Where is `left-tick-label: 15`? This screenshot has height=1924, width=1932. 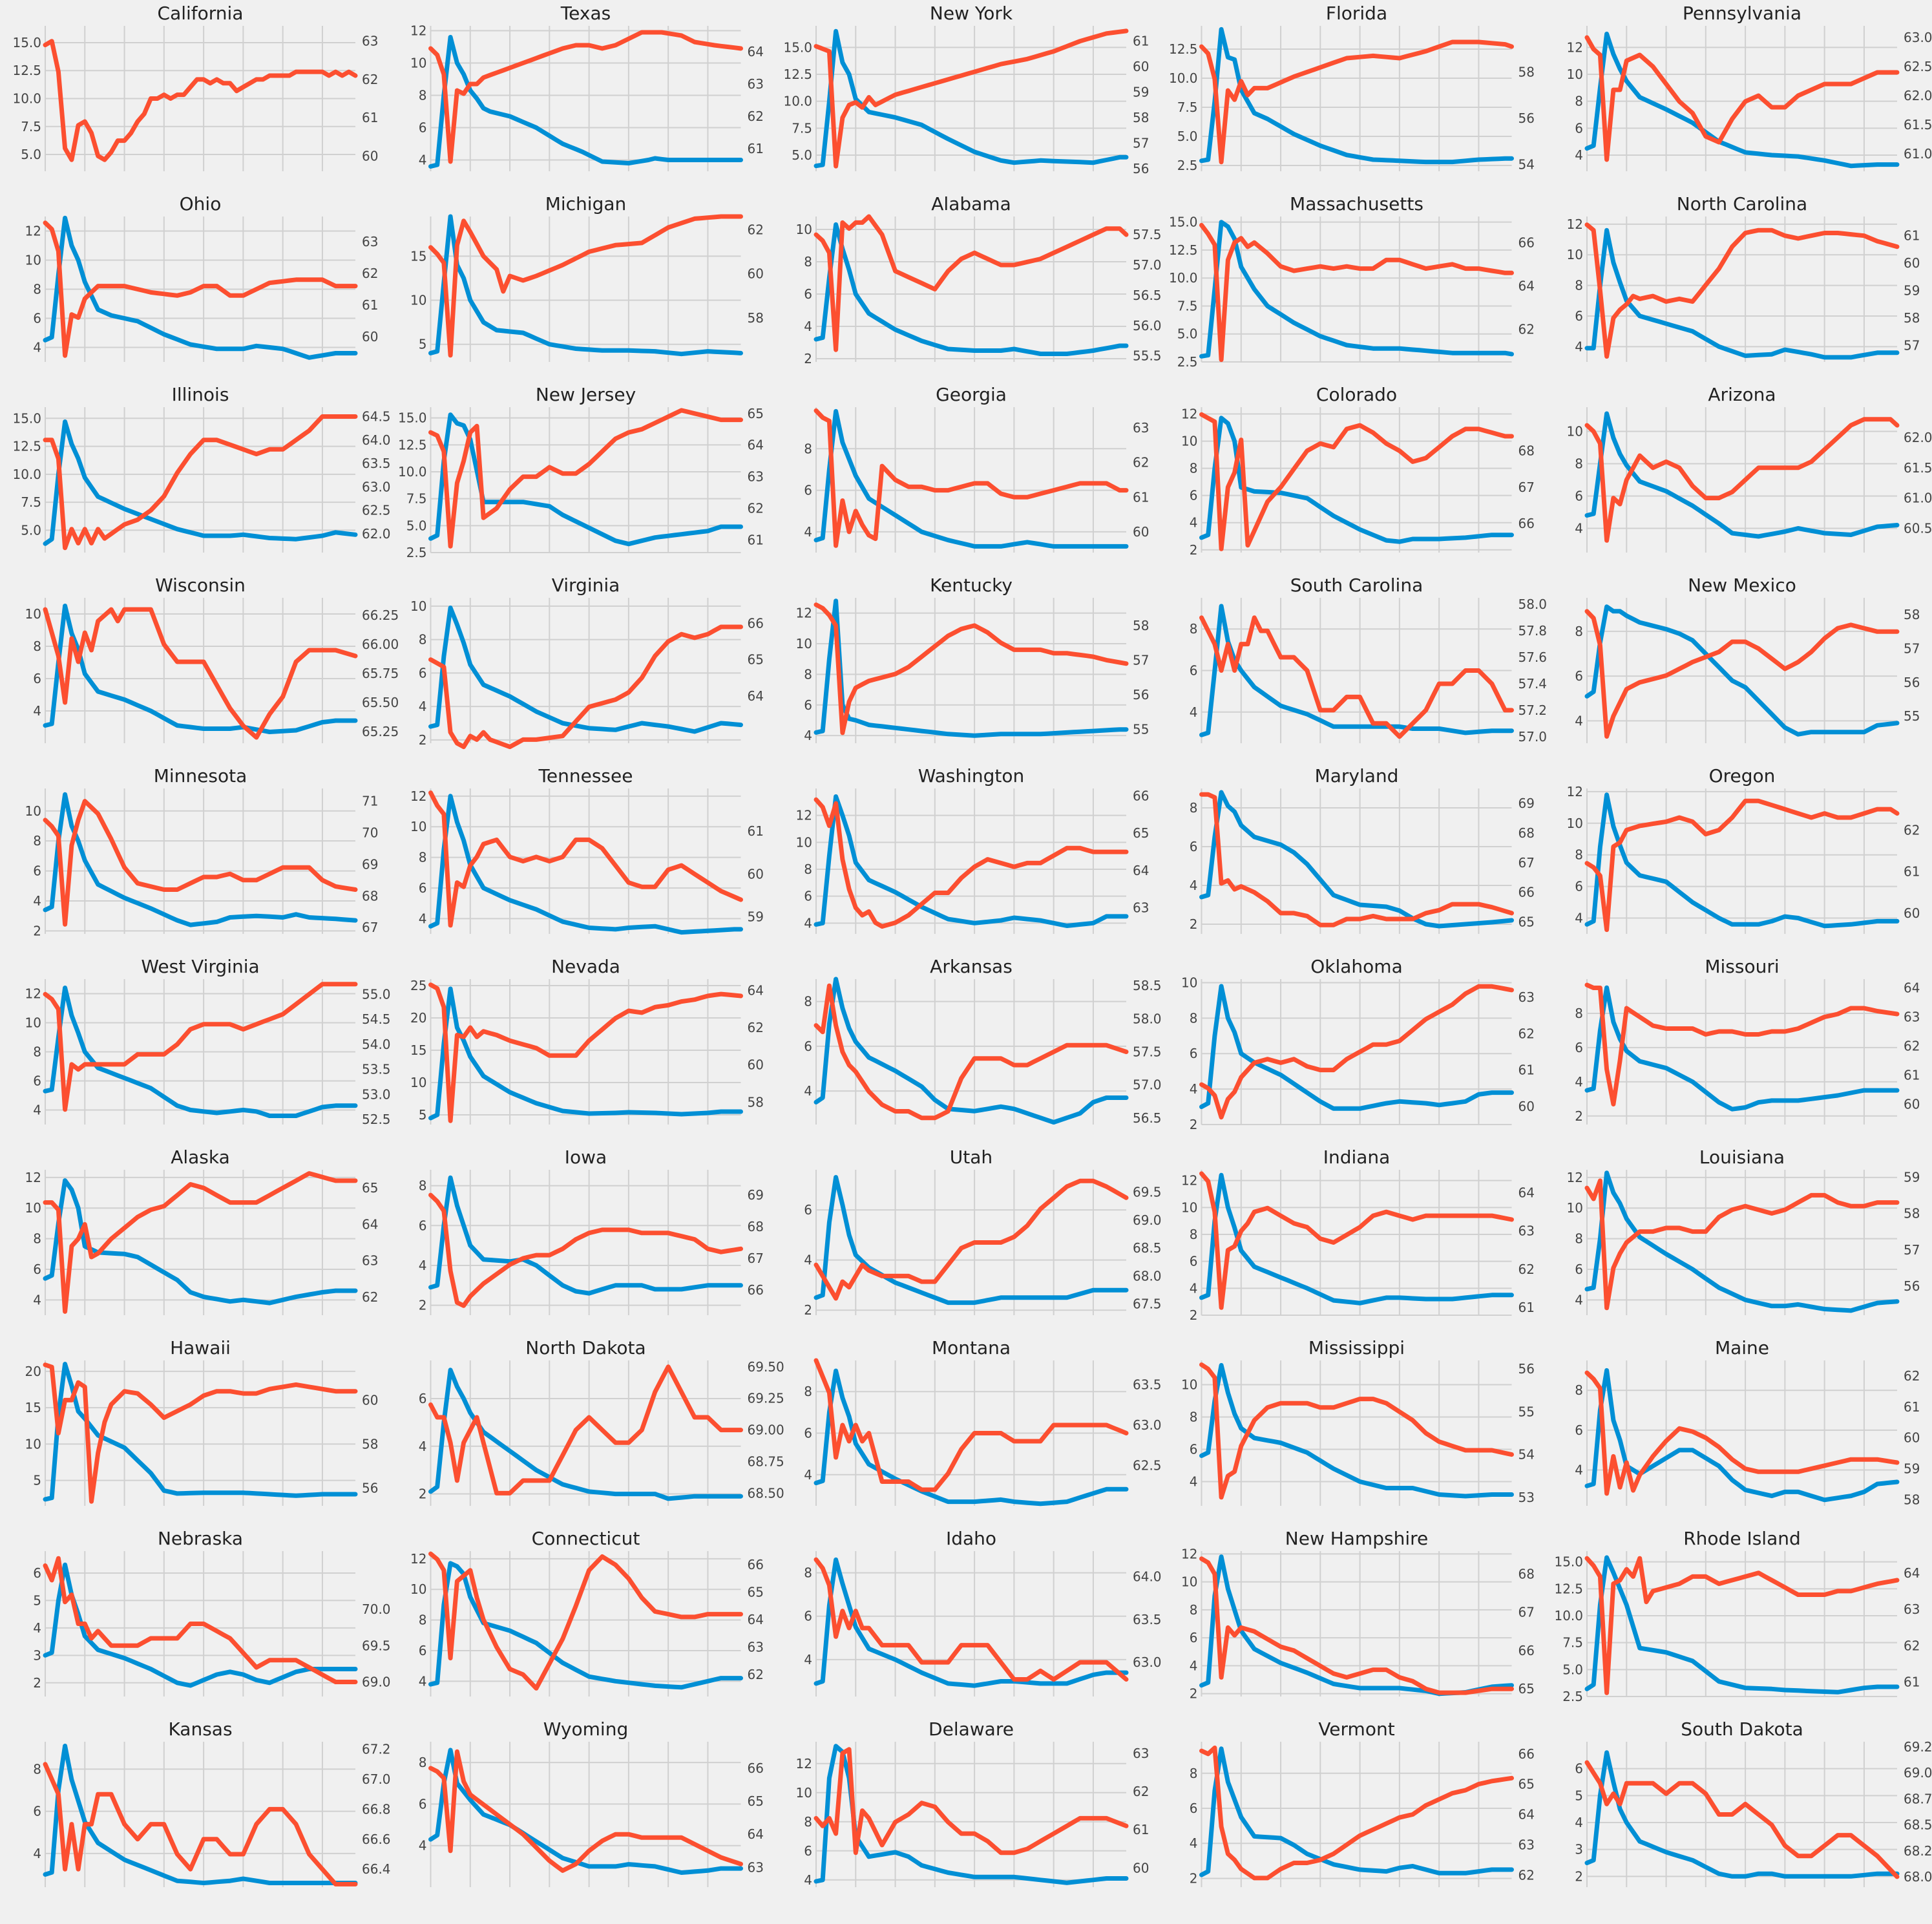 left-tick-label: 15 is located at coordinates (418, 256).